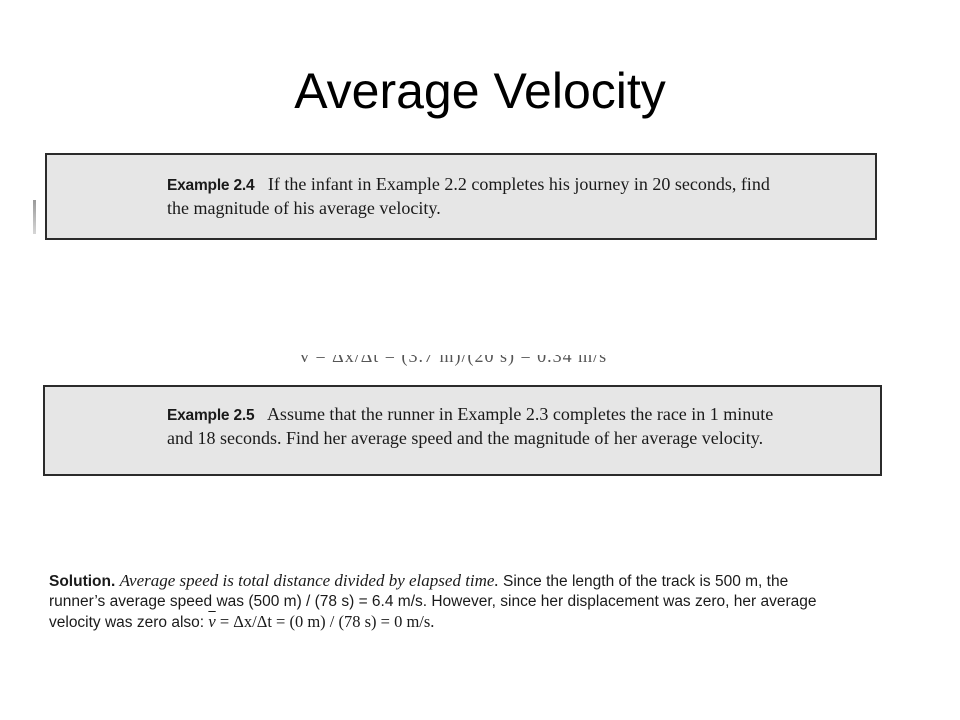 The image size is (960, 720). I want to click on slide-title: Average Velocity, so click(480, 91).